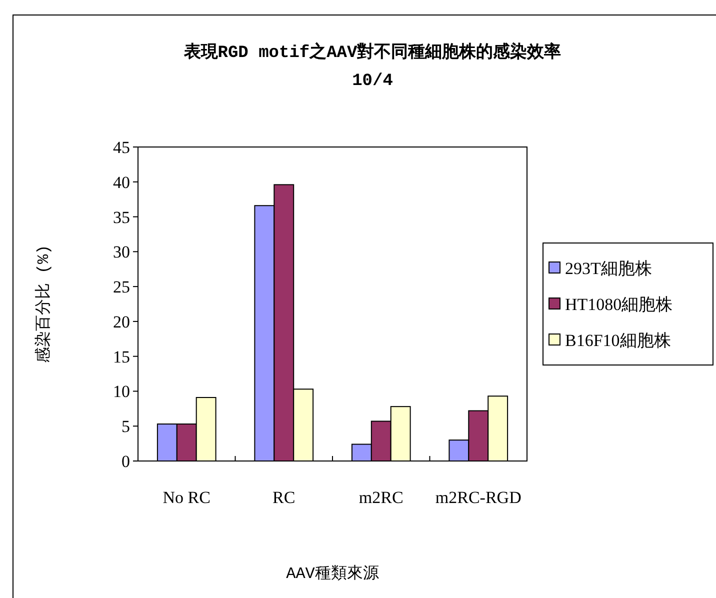 This screenshot has height=598, width=716. What do you see at coordinates (372, 66) in the screenshot?
I see `chart-title: 表現RGD motif之AAV對不同種細胞株的感染效率 10/4` at bounding box center [372, 66].